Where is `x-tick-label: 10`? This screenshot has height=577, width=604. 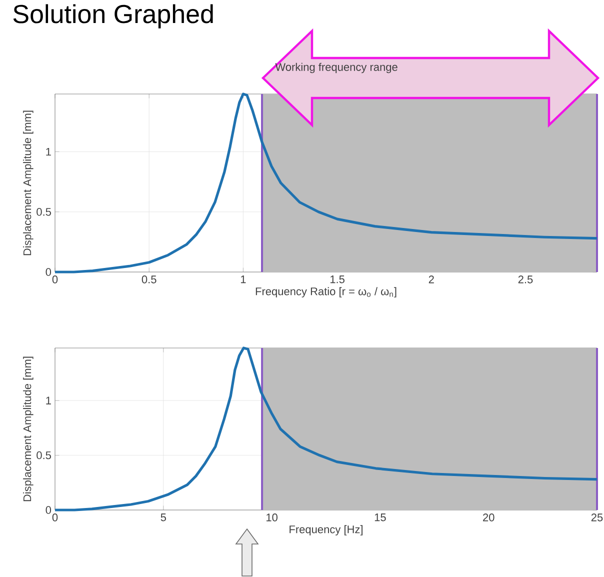 x-tick-label: 10 is located at coordinates (272, 518).